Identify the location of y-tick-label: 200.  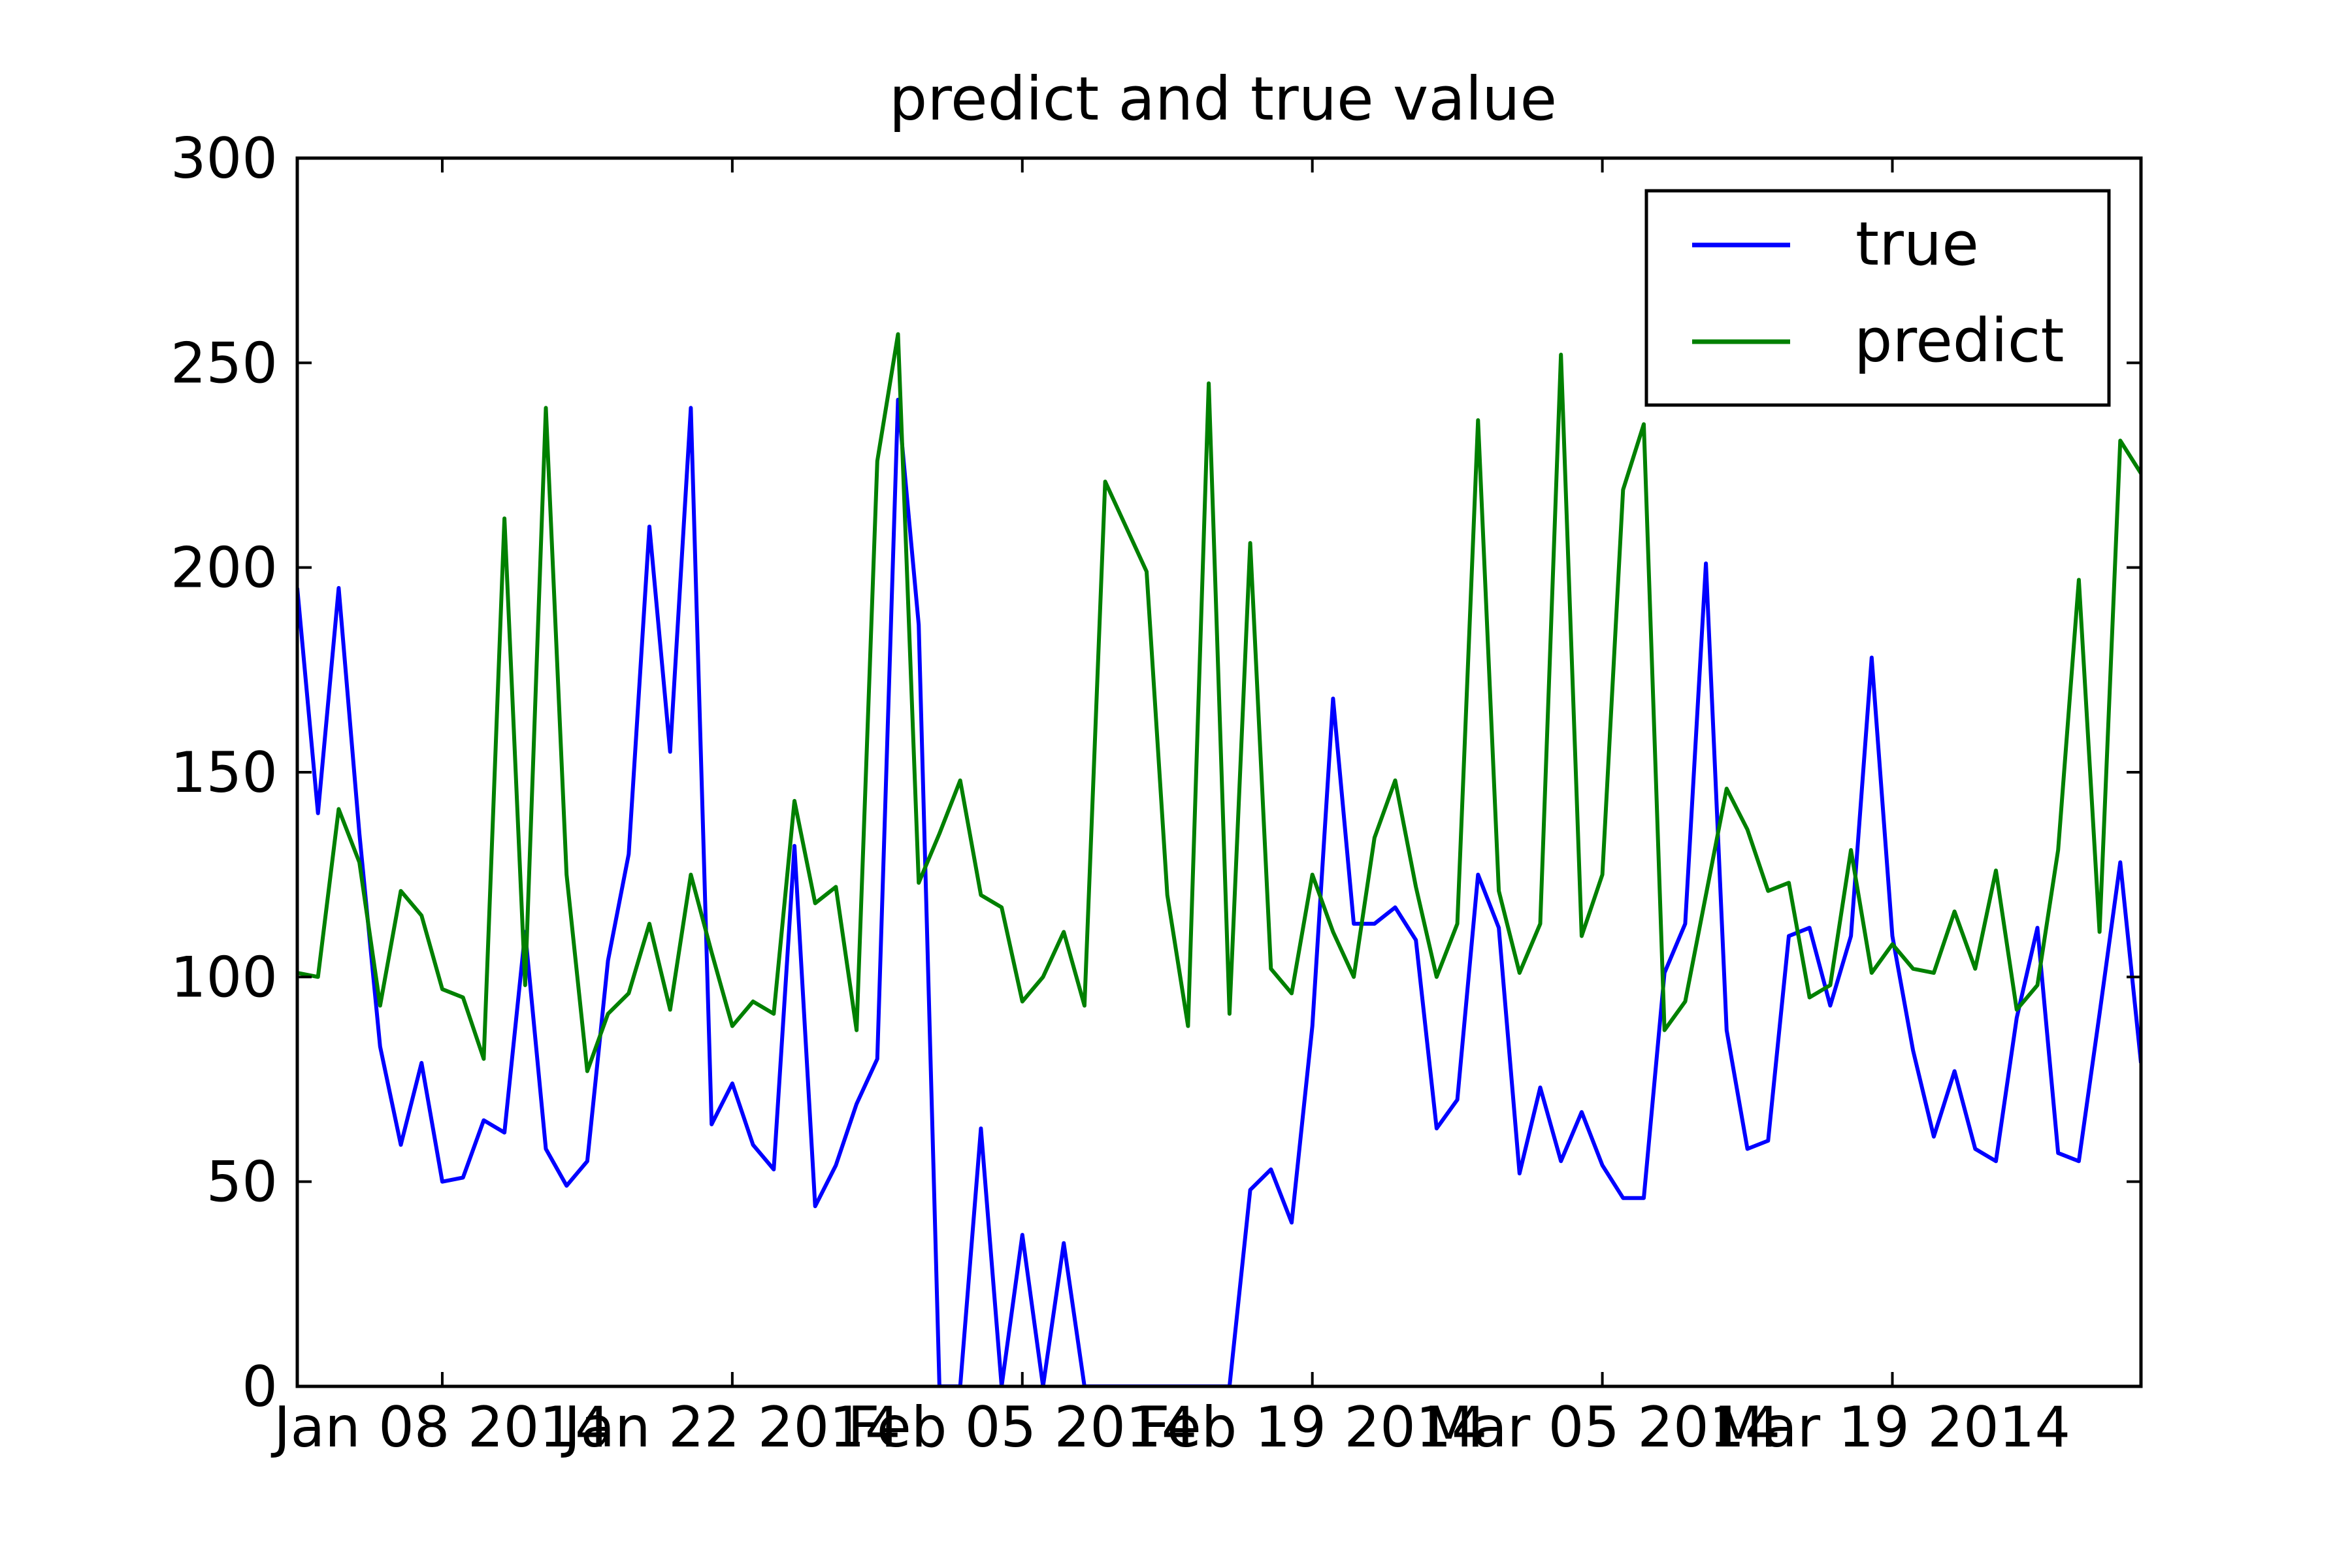
(224, 568).